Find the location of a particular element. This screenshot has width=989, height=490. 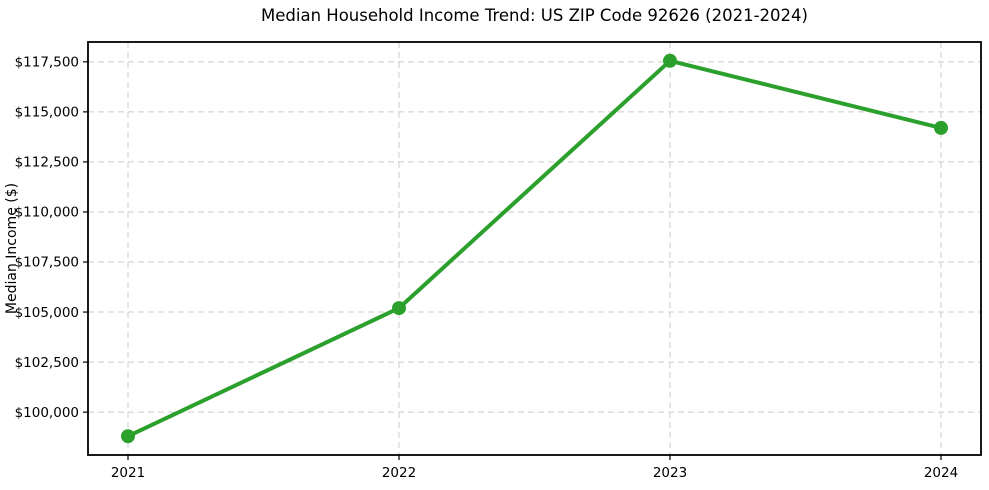

y-tick-label: $117,500 is located at coordinates (47, 63).